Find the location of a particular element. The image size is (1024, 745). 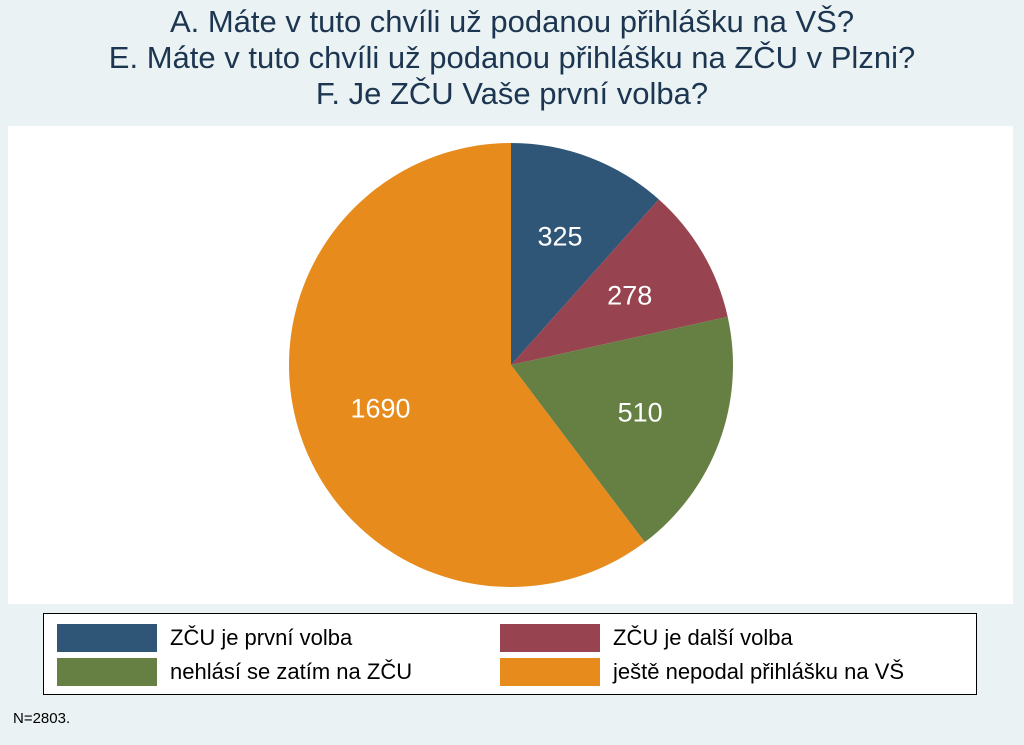

title-line-3: F. Je ZČU Vaše první volba? is located at coordinates (512, 93).